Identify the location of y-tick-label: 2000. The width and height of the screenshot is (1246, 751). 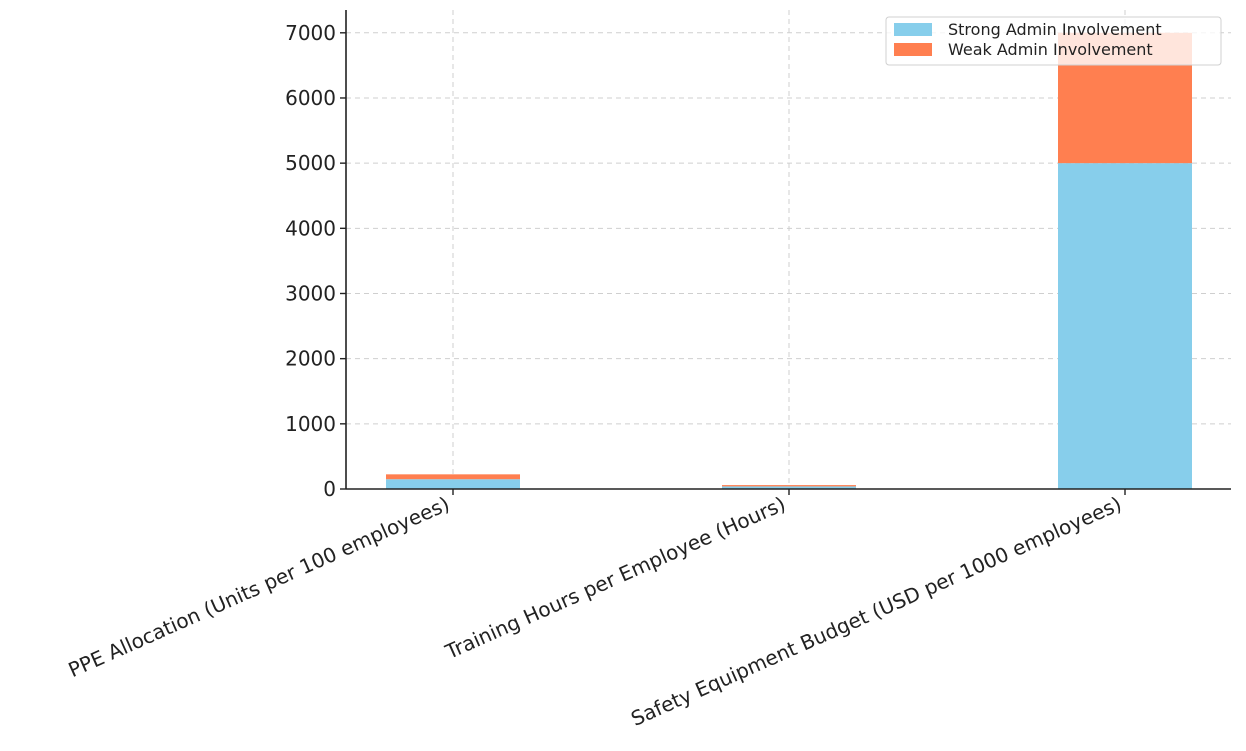
(310, 359).